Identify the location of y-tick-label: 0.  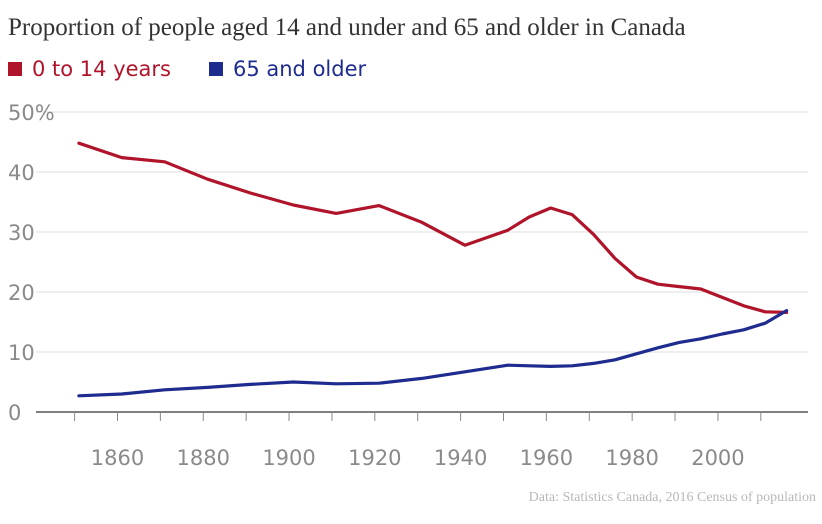
(14, 413).